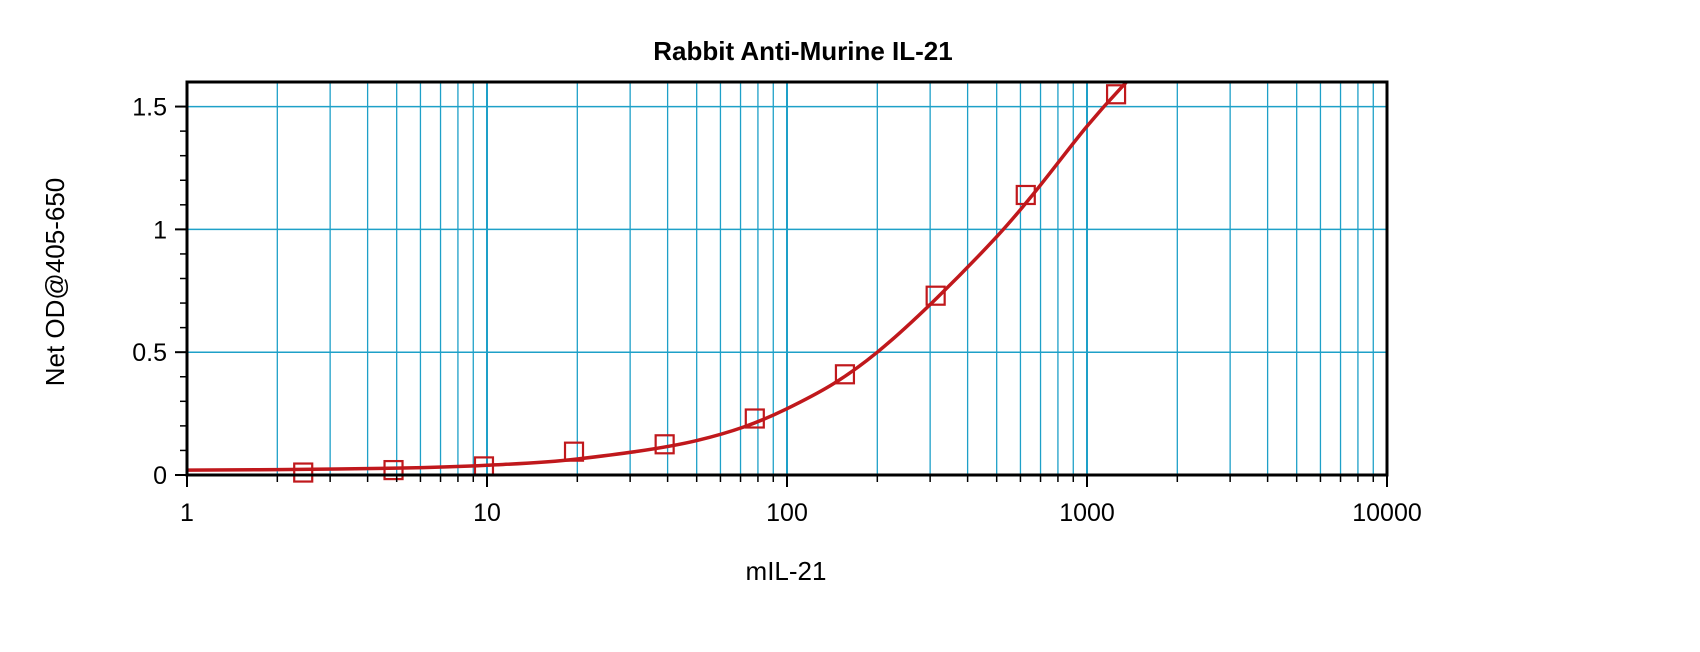 This screenshot has height=652, width=1700. What do you see at coordinates (787, 513) in the screenshot?
I see `x-tick-label: 100` at bounding box center [787, 513].